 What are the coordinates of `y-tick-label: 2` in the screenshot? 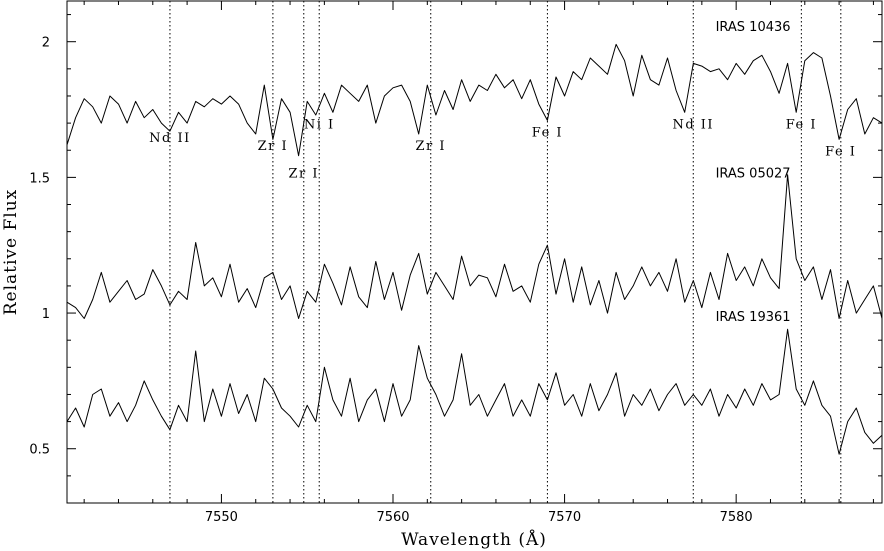 It's located at (46, 43).